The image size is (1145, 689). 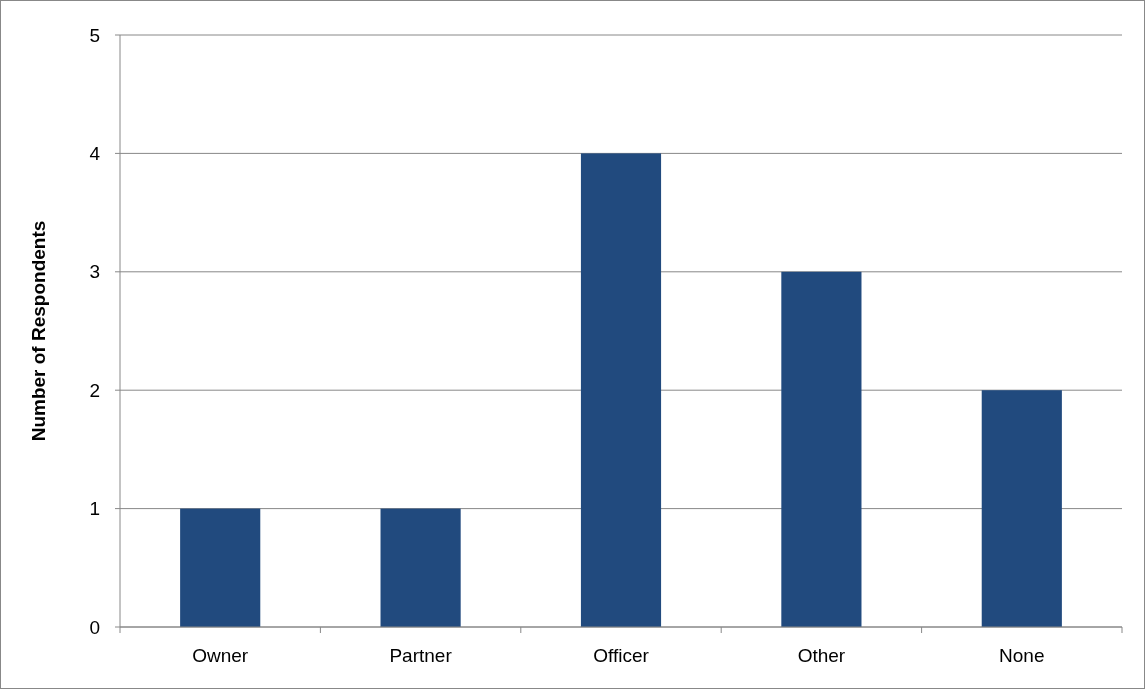 What do you see at coordinates (94, 272) in the screenshot?
I see `y-tick-label: 3` at bounding box center [94, 272].